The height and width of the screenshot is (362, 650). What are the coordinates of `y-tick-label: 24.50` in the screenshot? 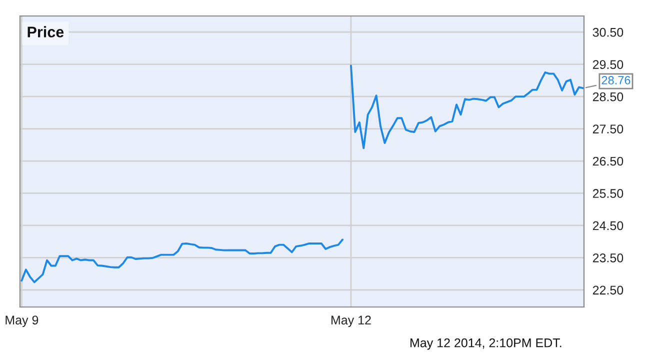 It's located at (608, 225).